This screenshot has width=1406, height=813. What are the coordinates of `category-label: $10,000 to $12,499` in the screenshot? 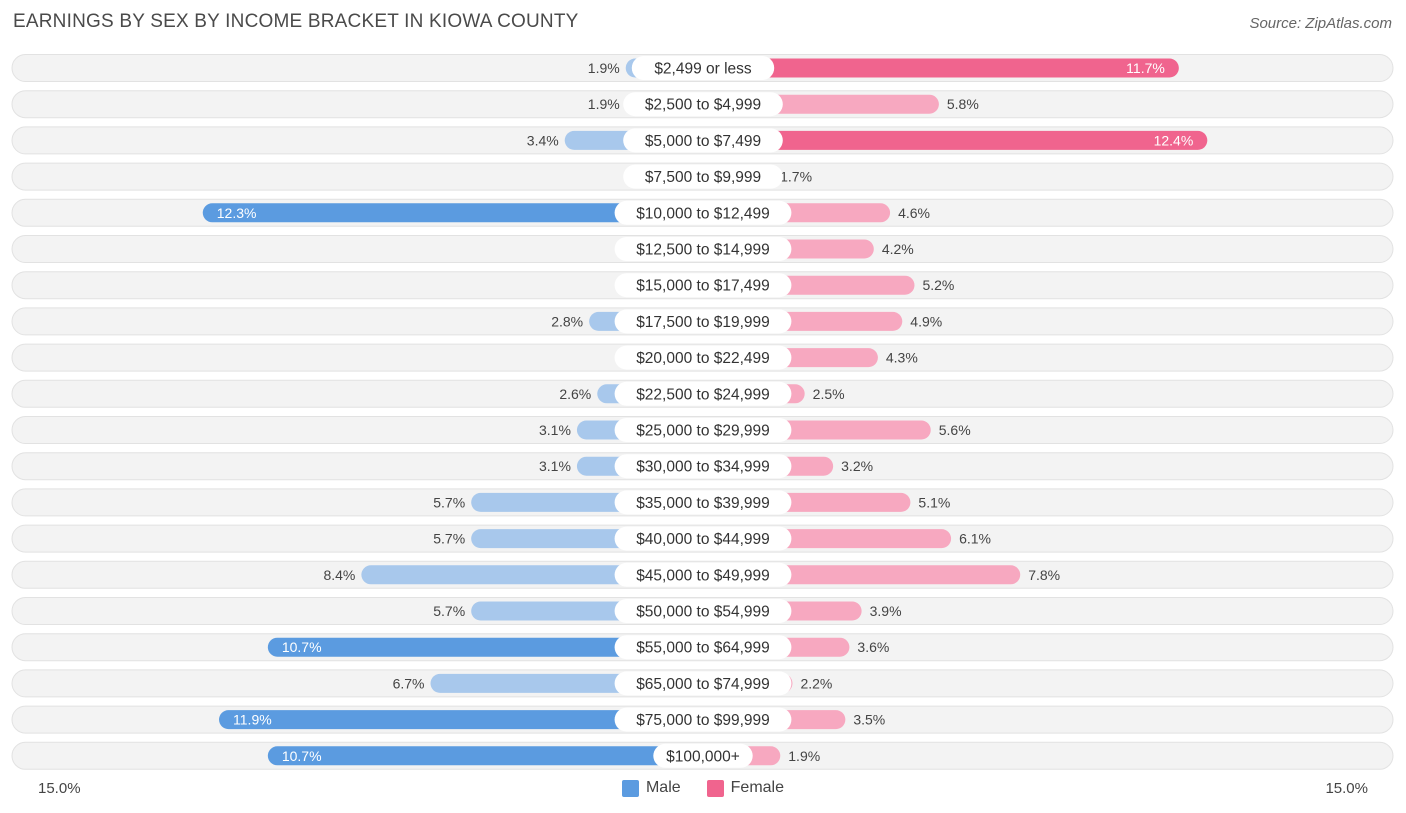 It's located at (703, 213).